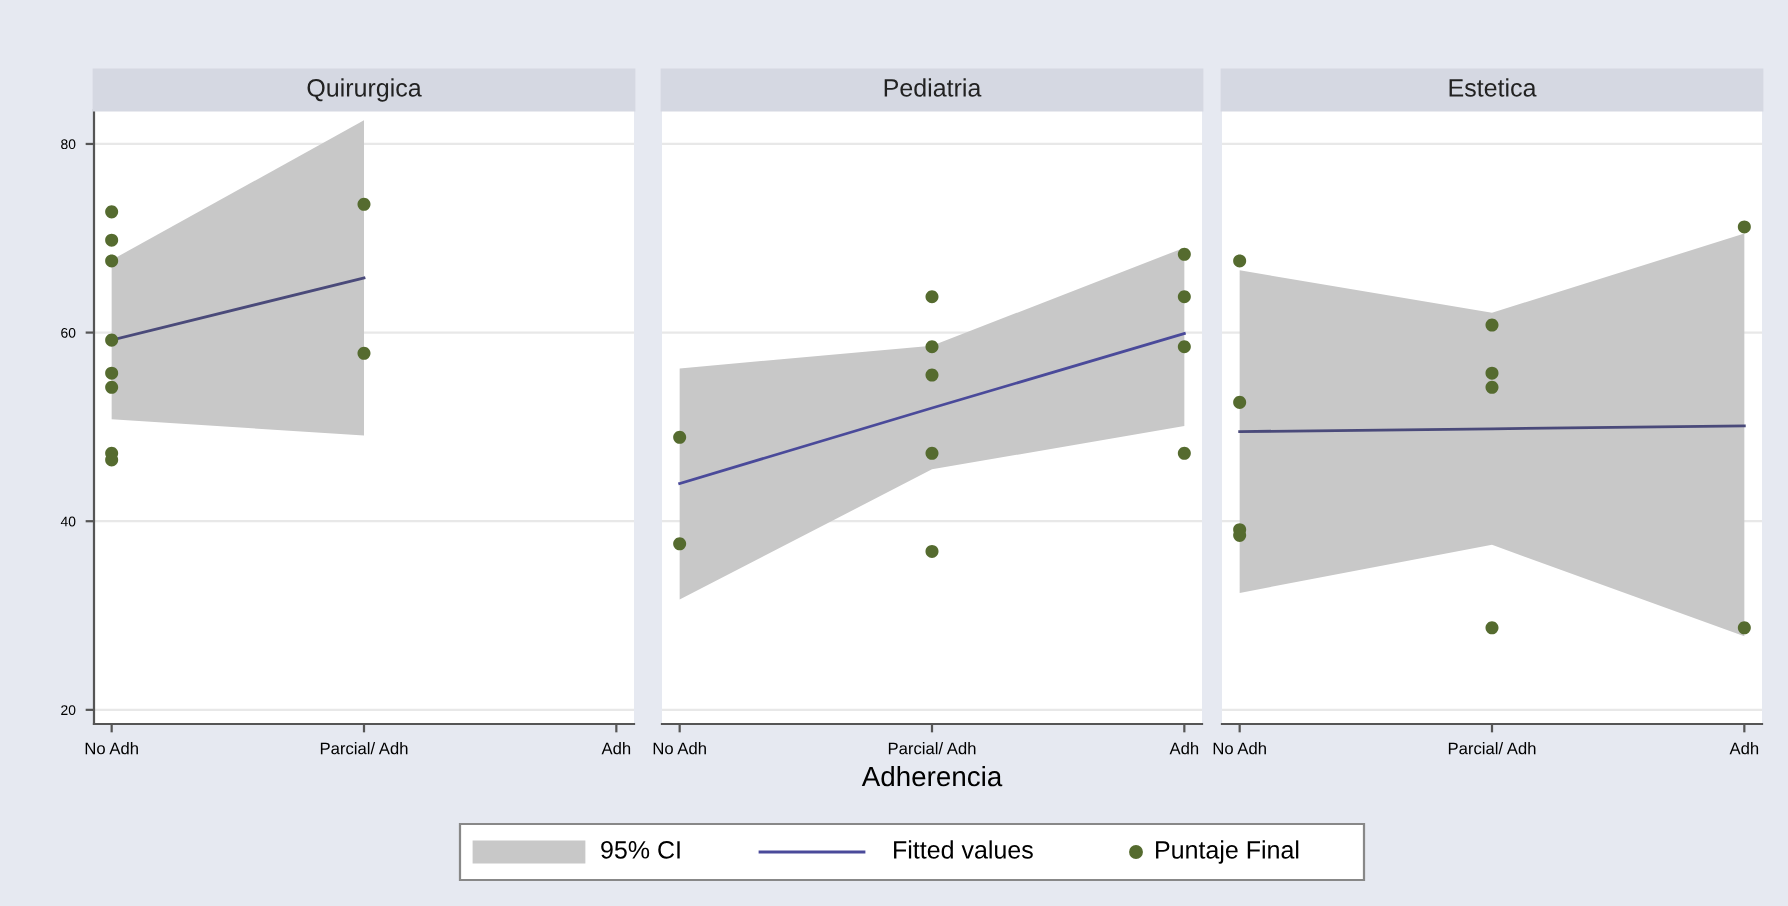 This screenshot has width=1788, height=906. I want to click on x-axis-title: Adherencia, so click(932, 776).